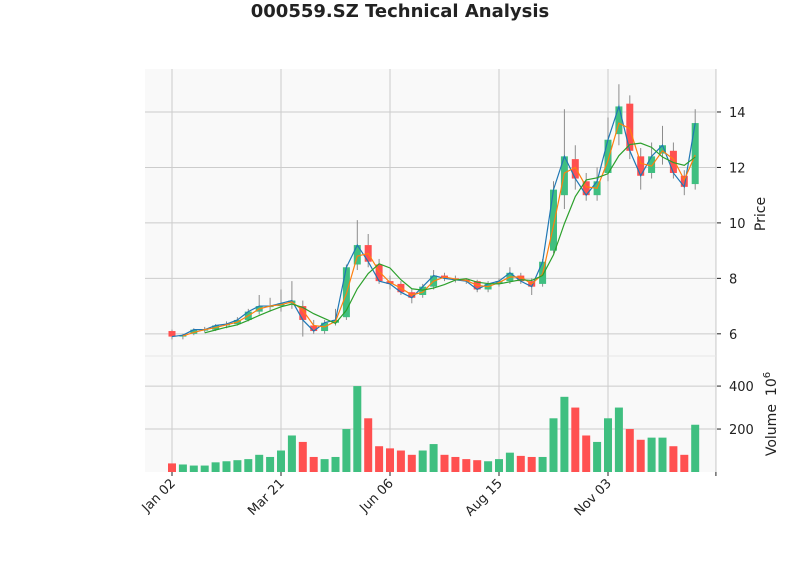 The height and width of the screenshot is (579, 800). I want to click on price-tick-label: 6, so click(733, 335).